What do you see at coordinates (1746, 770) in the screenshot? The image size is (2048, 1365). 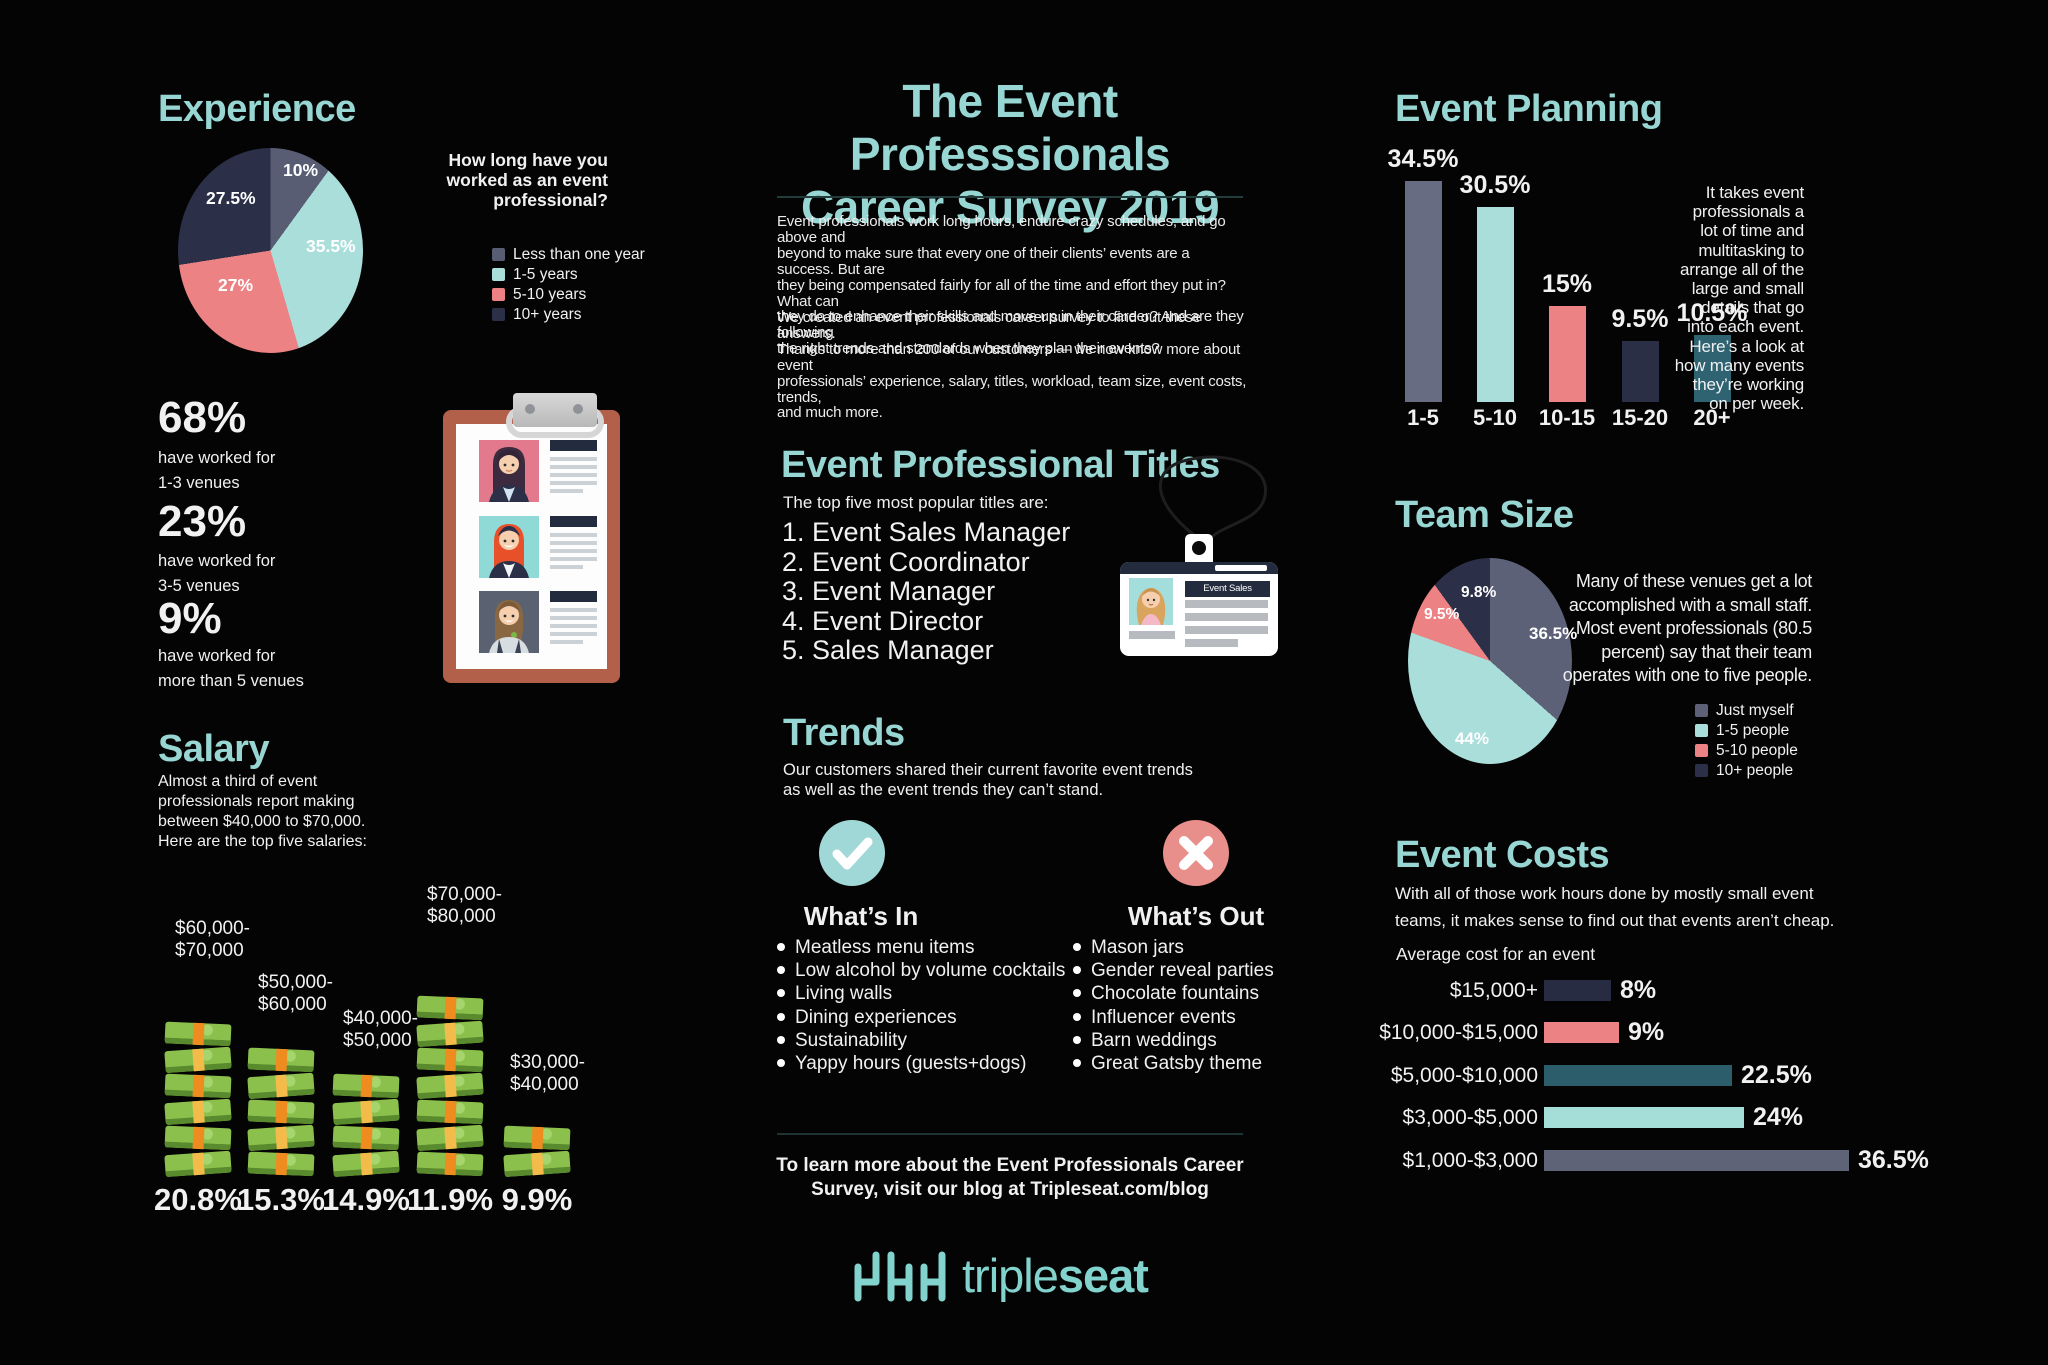 I see `legend-item: 10+ people` at bounding box center [1746, 770].